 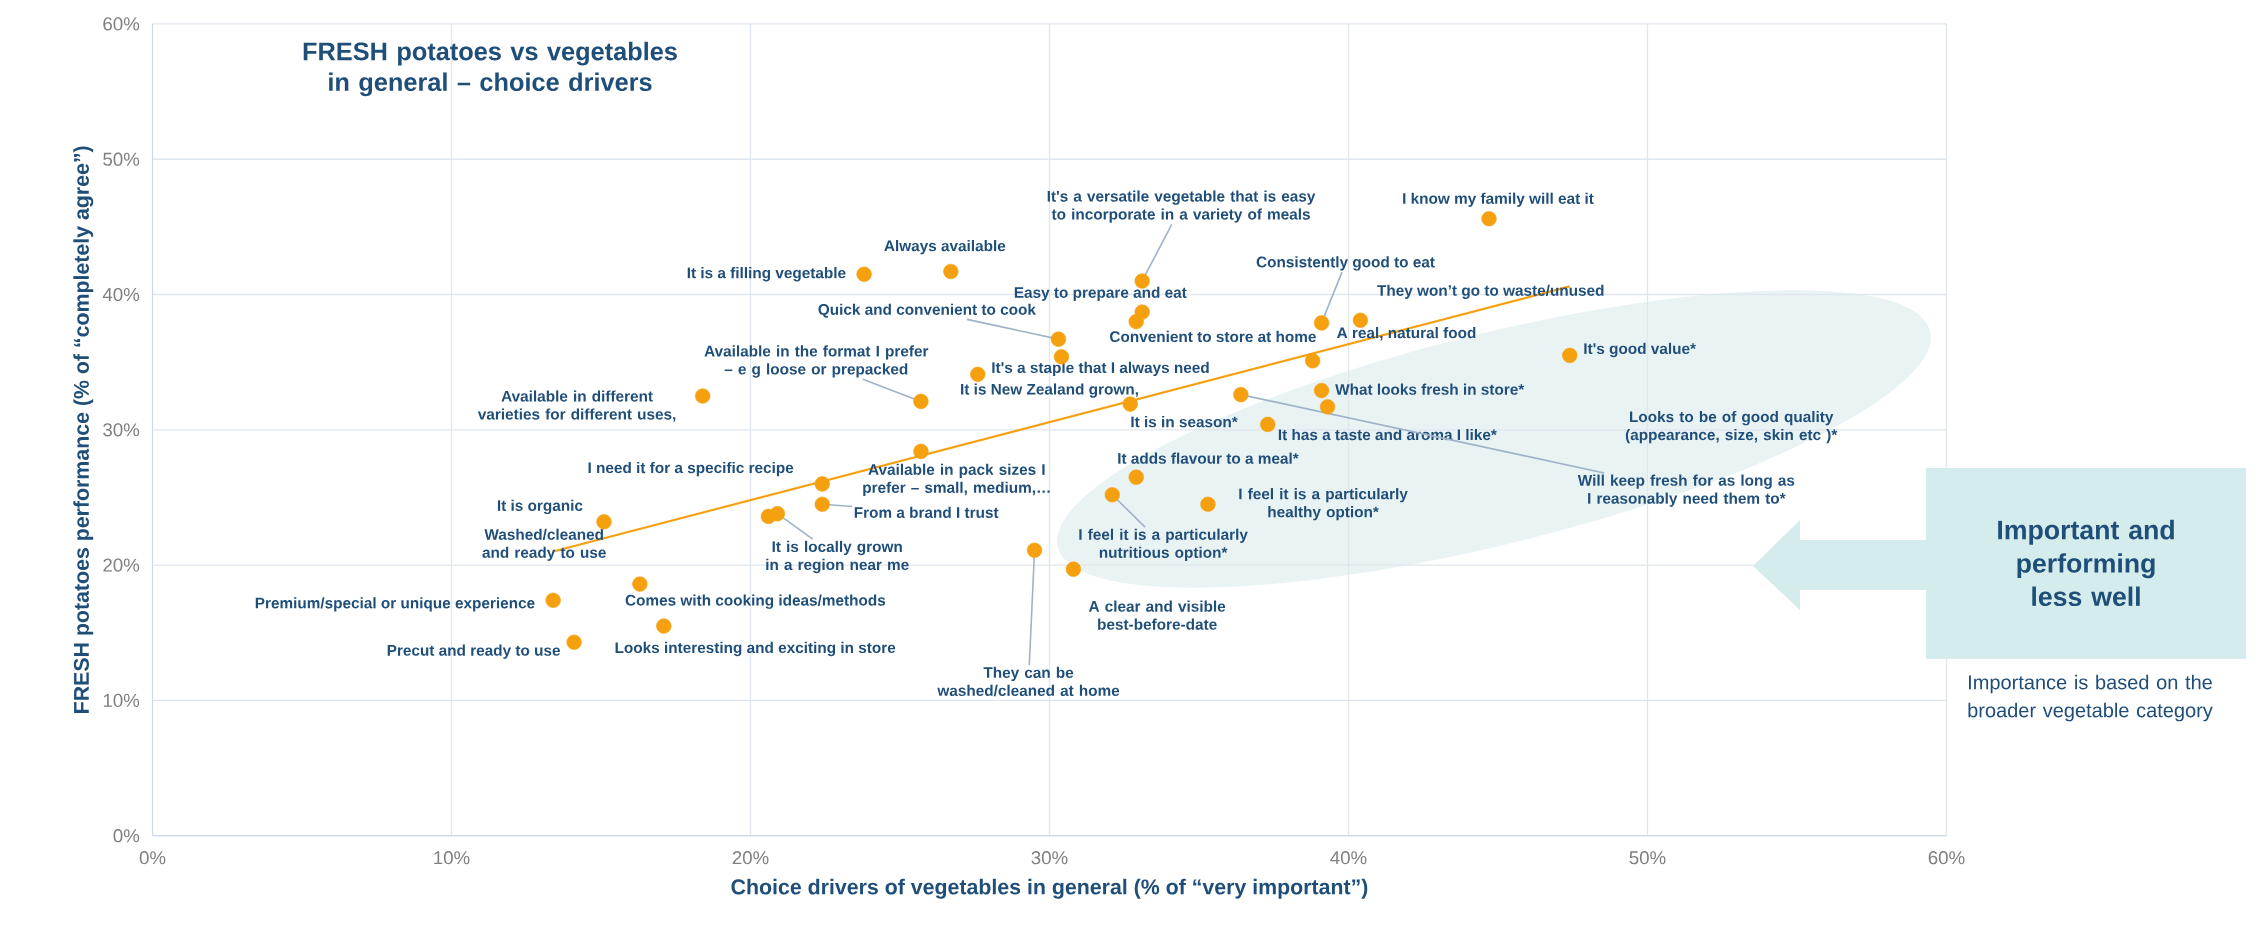 I want to click on annotation: It is New Zealand grown,, so click(x=1049, y=390).